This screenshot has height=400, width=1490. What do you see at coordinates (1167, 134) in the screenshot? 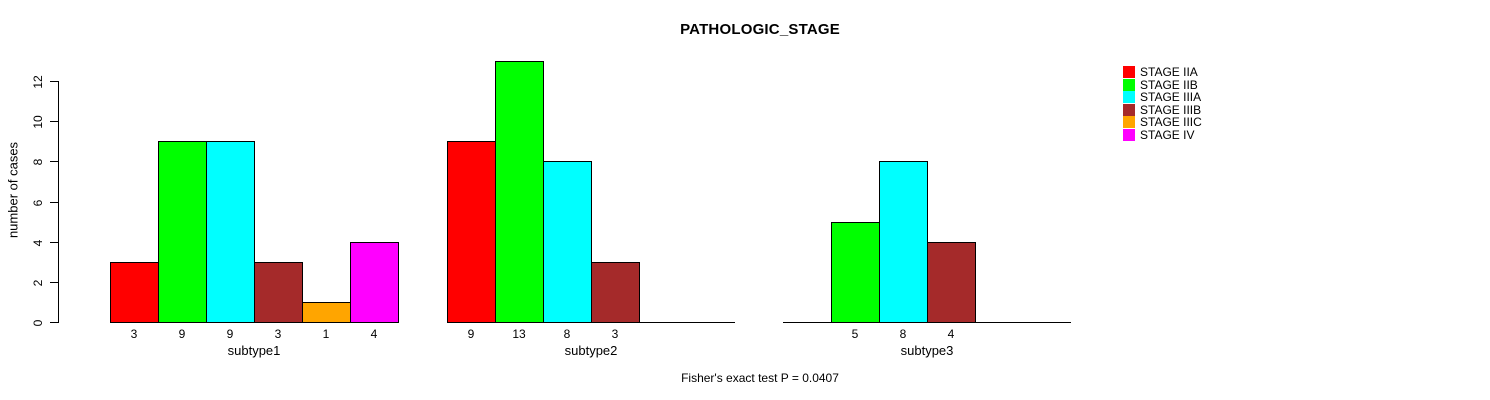
I see `legend-label: STAGE IV` at bounding box center [1167, 134].